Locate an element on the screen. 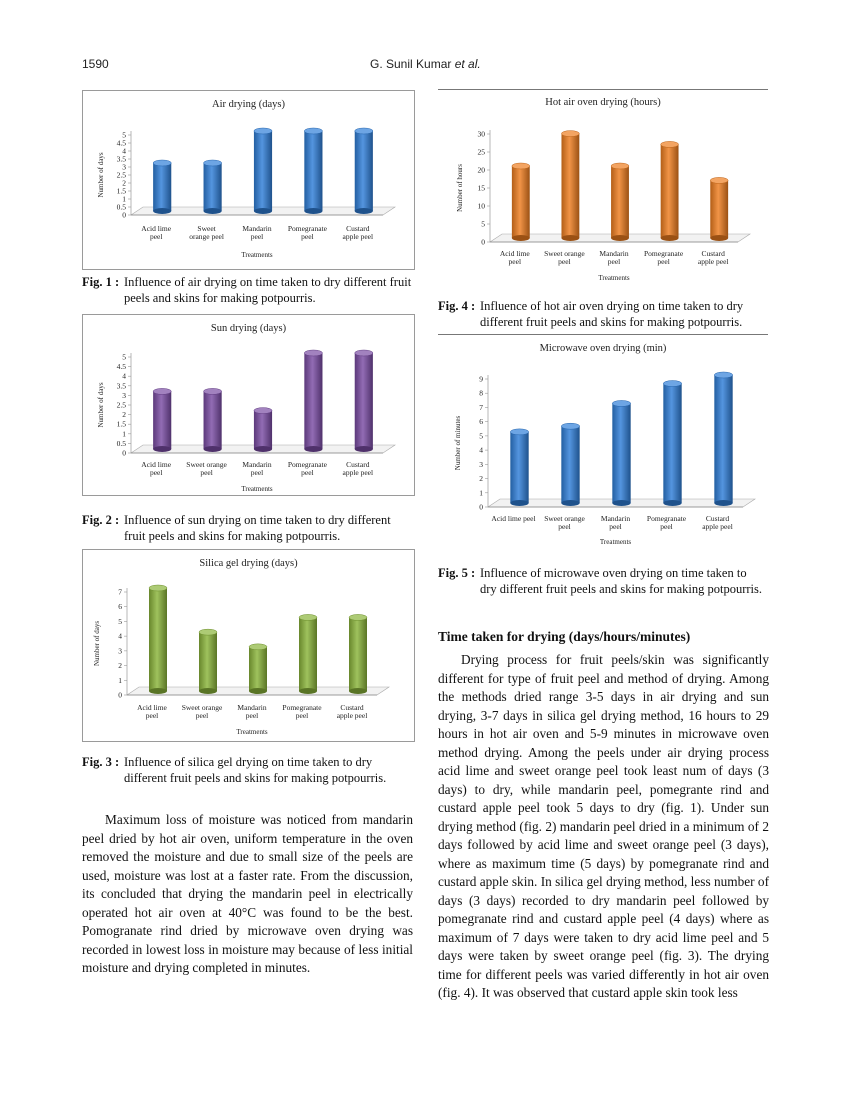 This screenshot has height=1100, width=850. y-axis-label: Number of minutes is located at coordinates (458, 443).